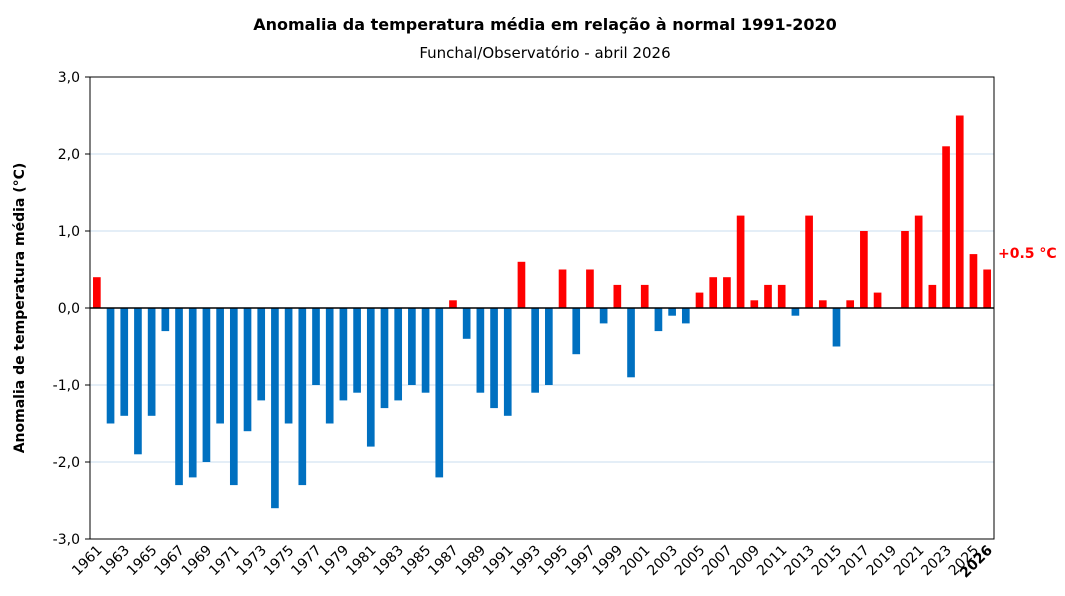 Image resolution: width=1065 pixels, height=596 pixels. Describe the element at coordinates (882, 561) in the screenshot. I see `x-tick-label: 2019` at that location.